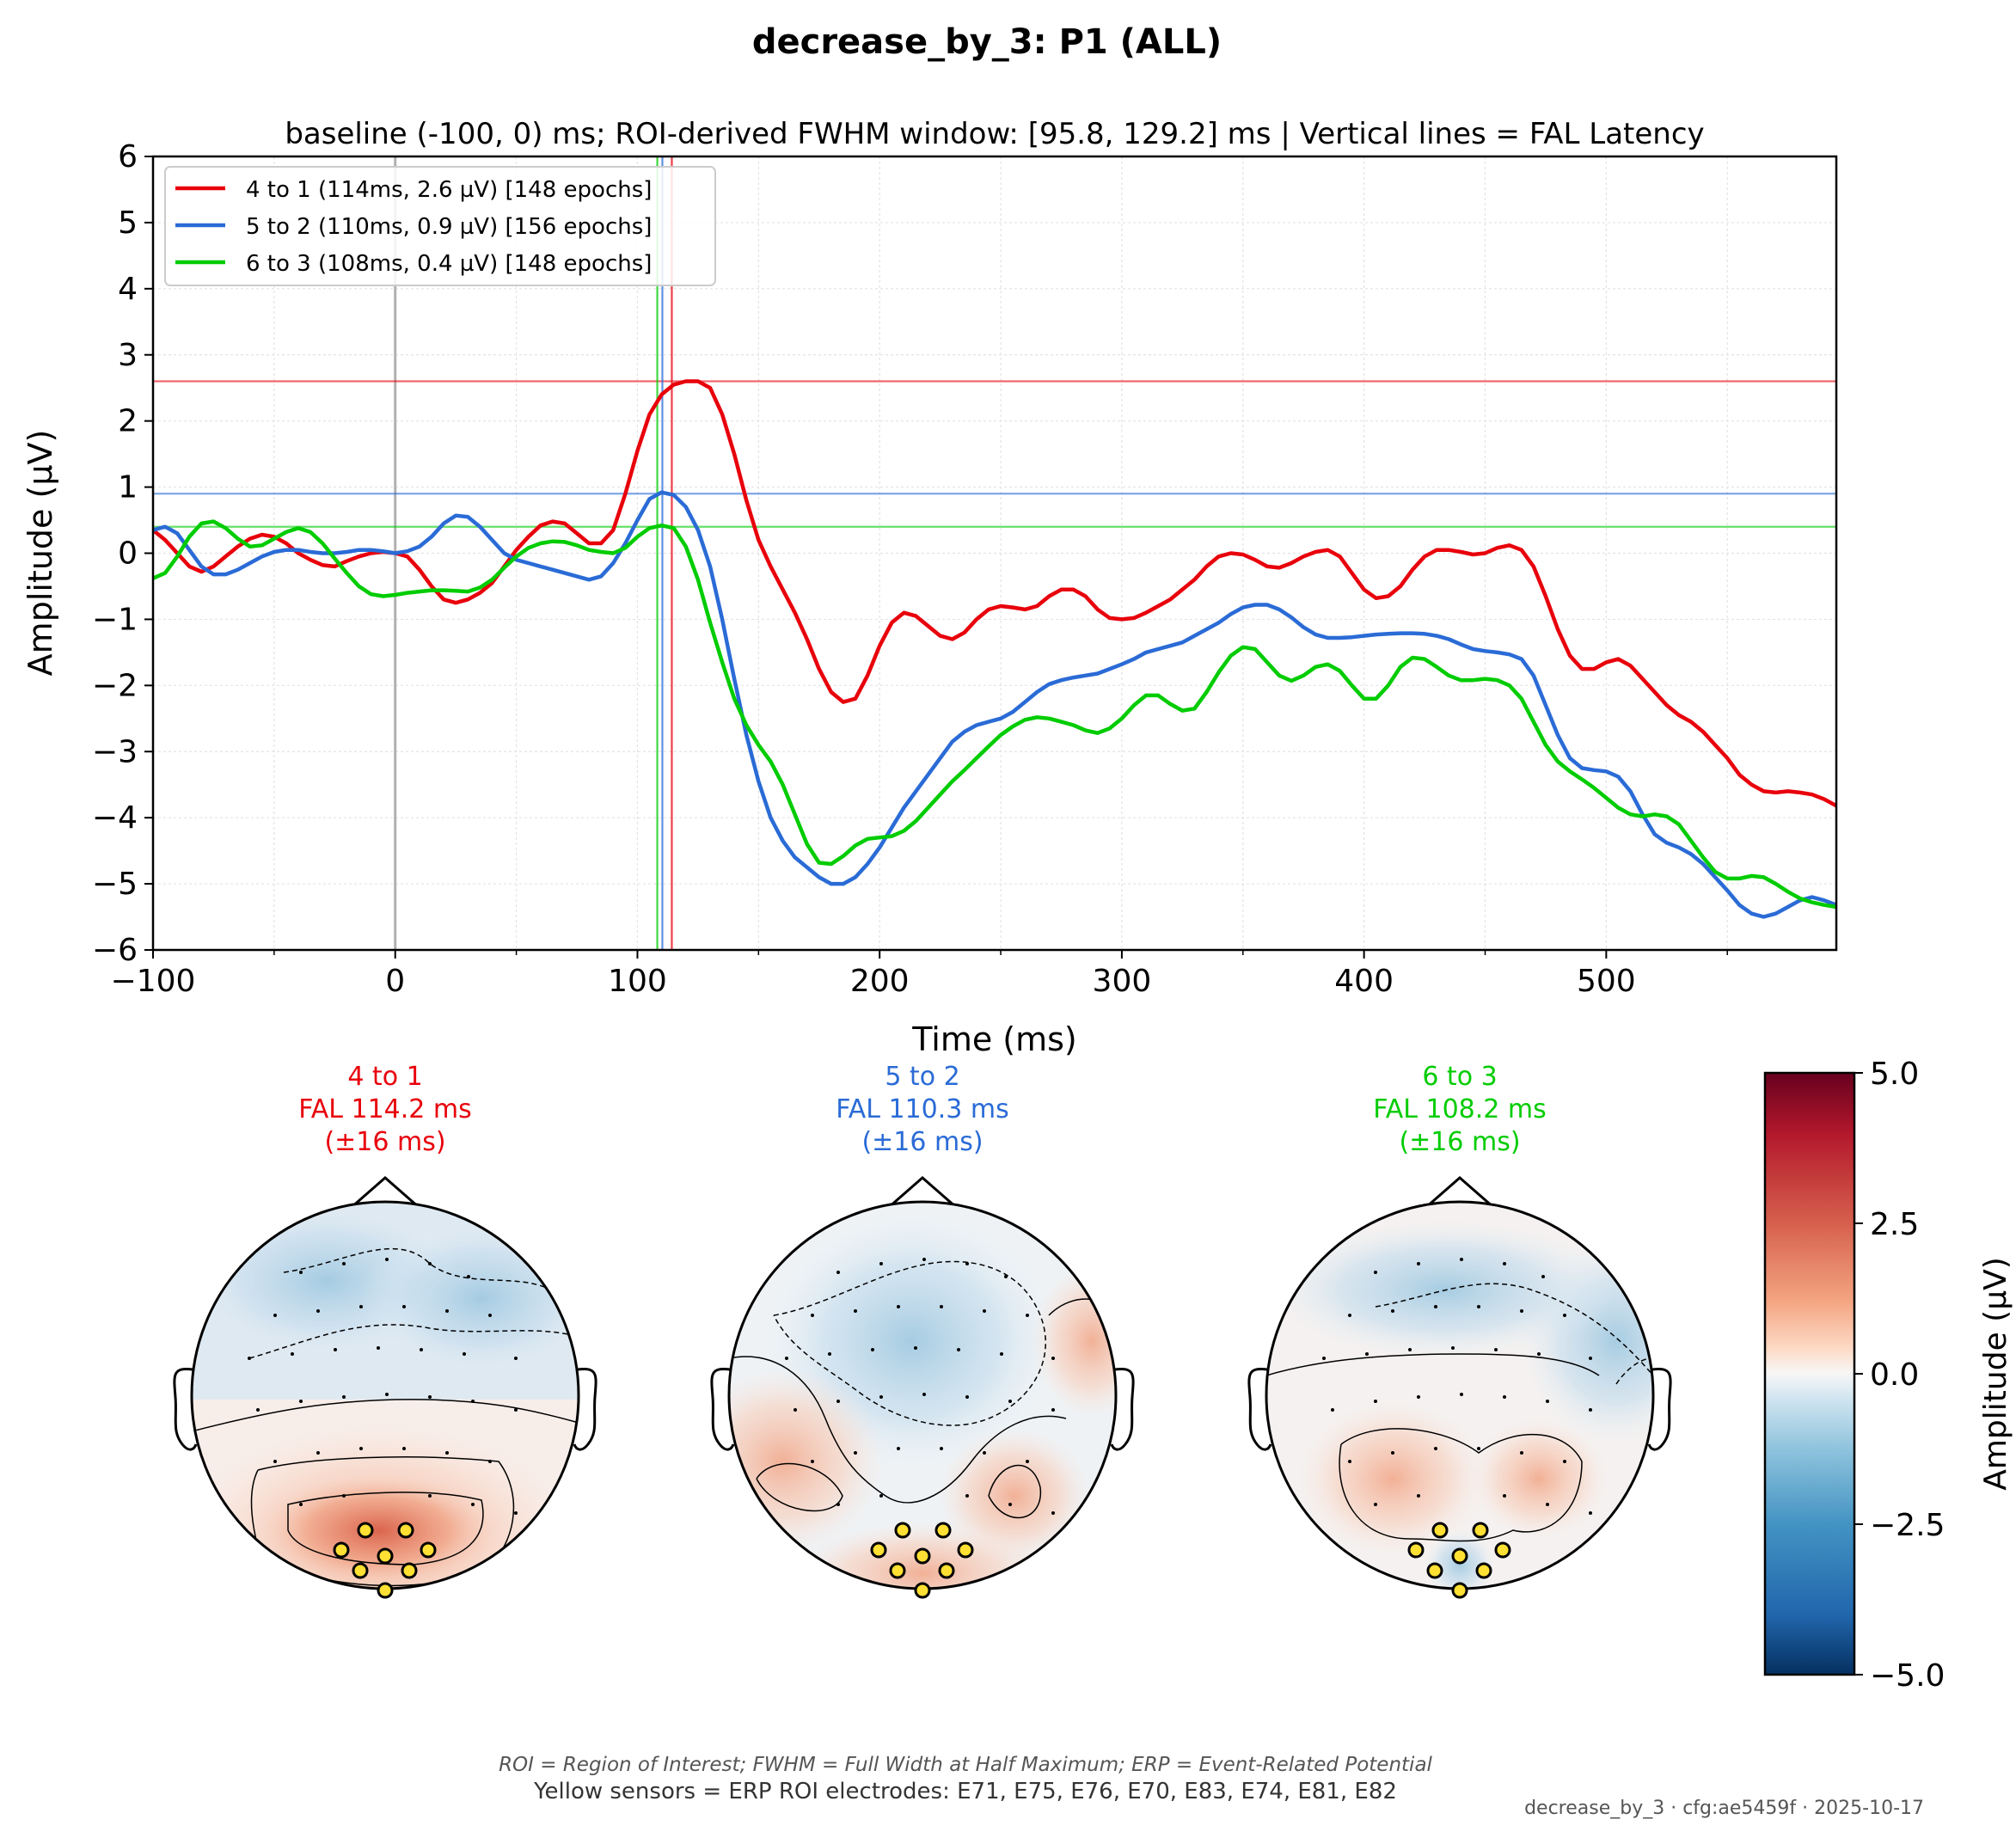 Image resolution: width=2016 pixels, height=1838 pixels. What do you see at coordinates (1364, 981) in the screenshot?
I see `x-tick-label: 400` at bounding box center [1364, 981].